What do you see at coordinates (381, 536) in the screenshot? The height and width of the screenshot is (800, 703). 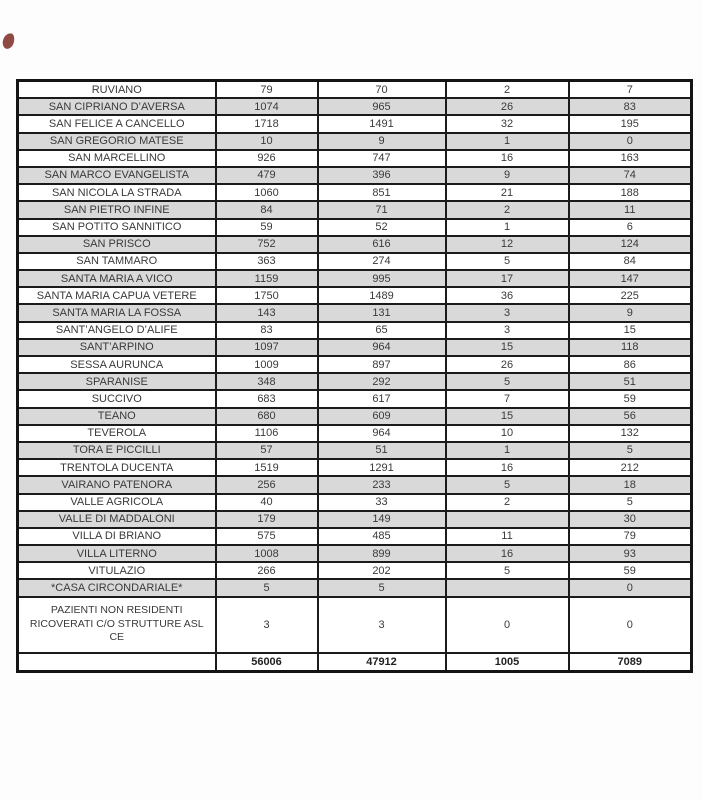 I see `value-cell: 485` at bounding box center [381, 536].